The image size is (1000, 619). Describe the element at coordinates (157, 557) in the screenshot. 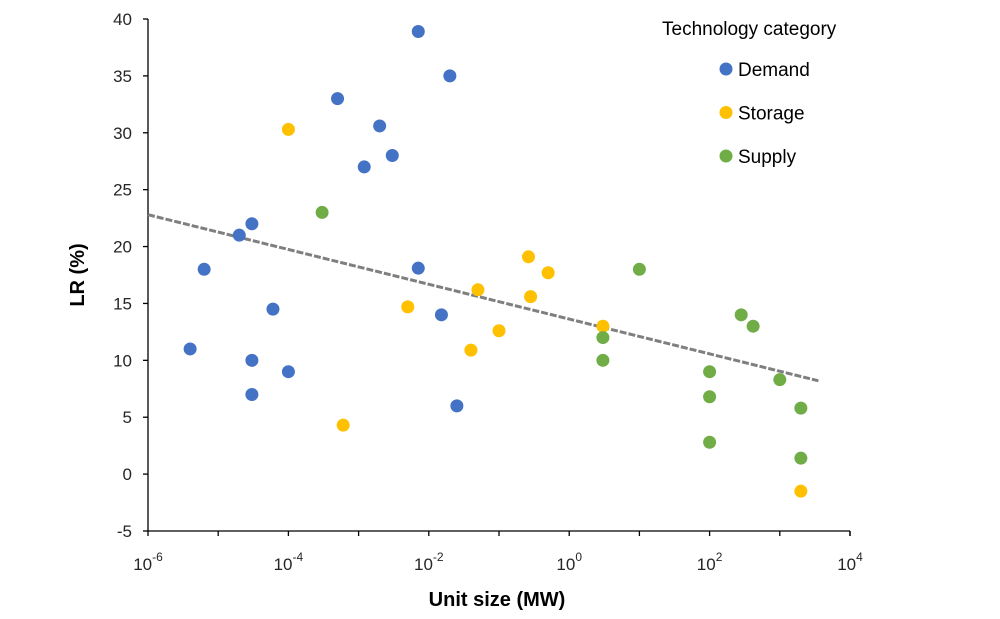

I see `x-tick-label-exponent: -6` at that location.